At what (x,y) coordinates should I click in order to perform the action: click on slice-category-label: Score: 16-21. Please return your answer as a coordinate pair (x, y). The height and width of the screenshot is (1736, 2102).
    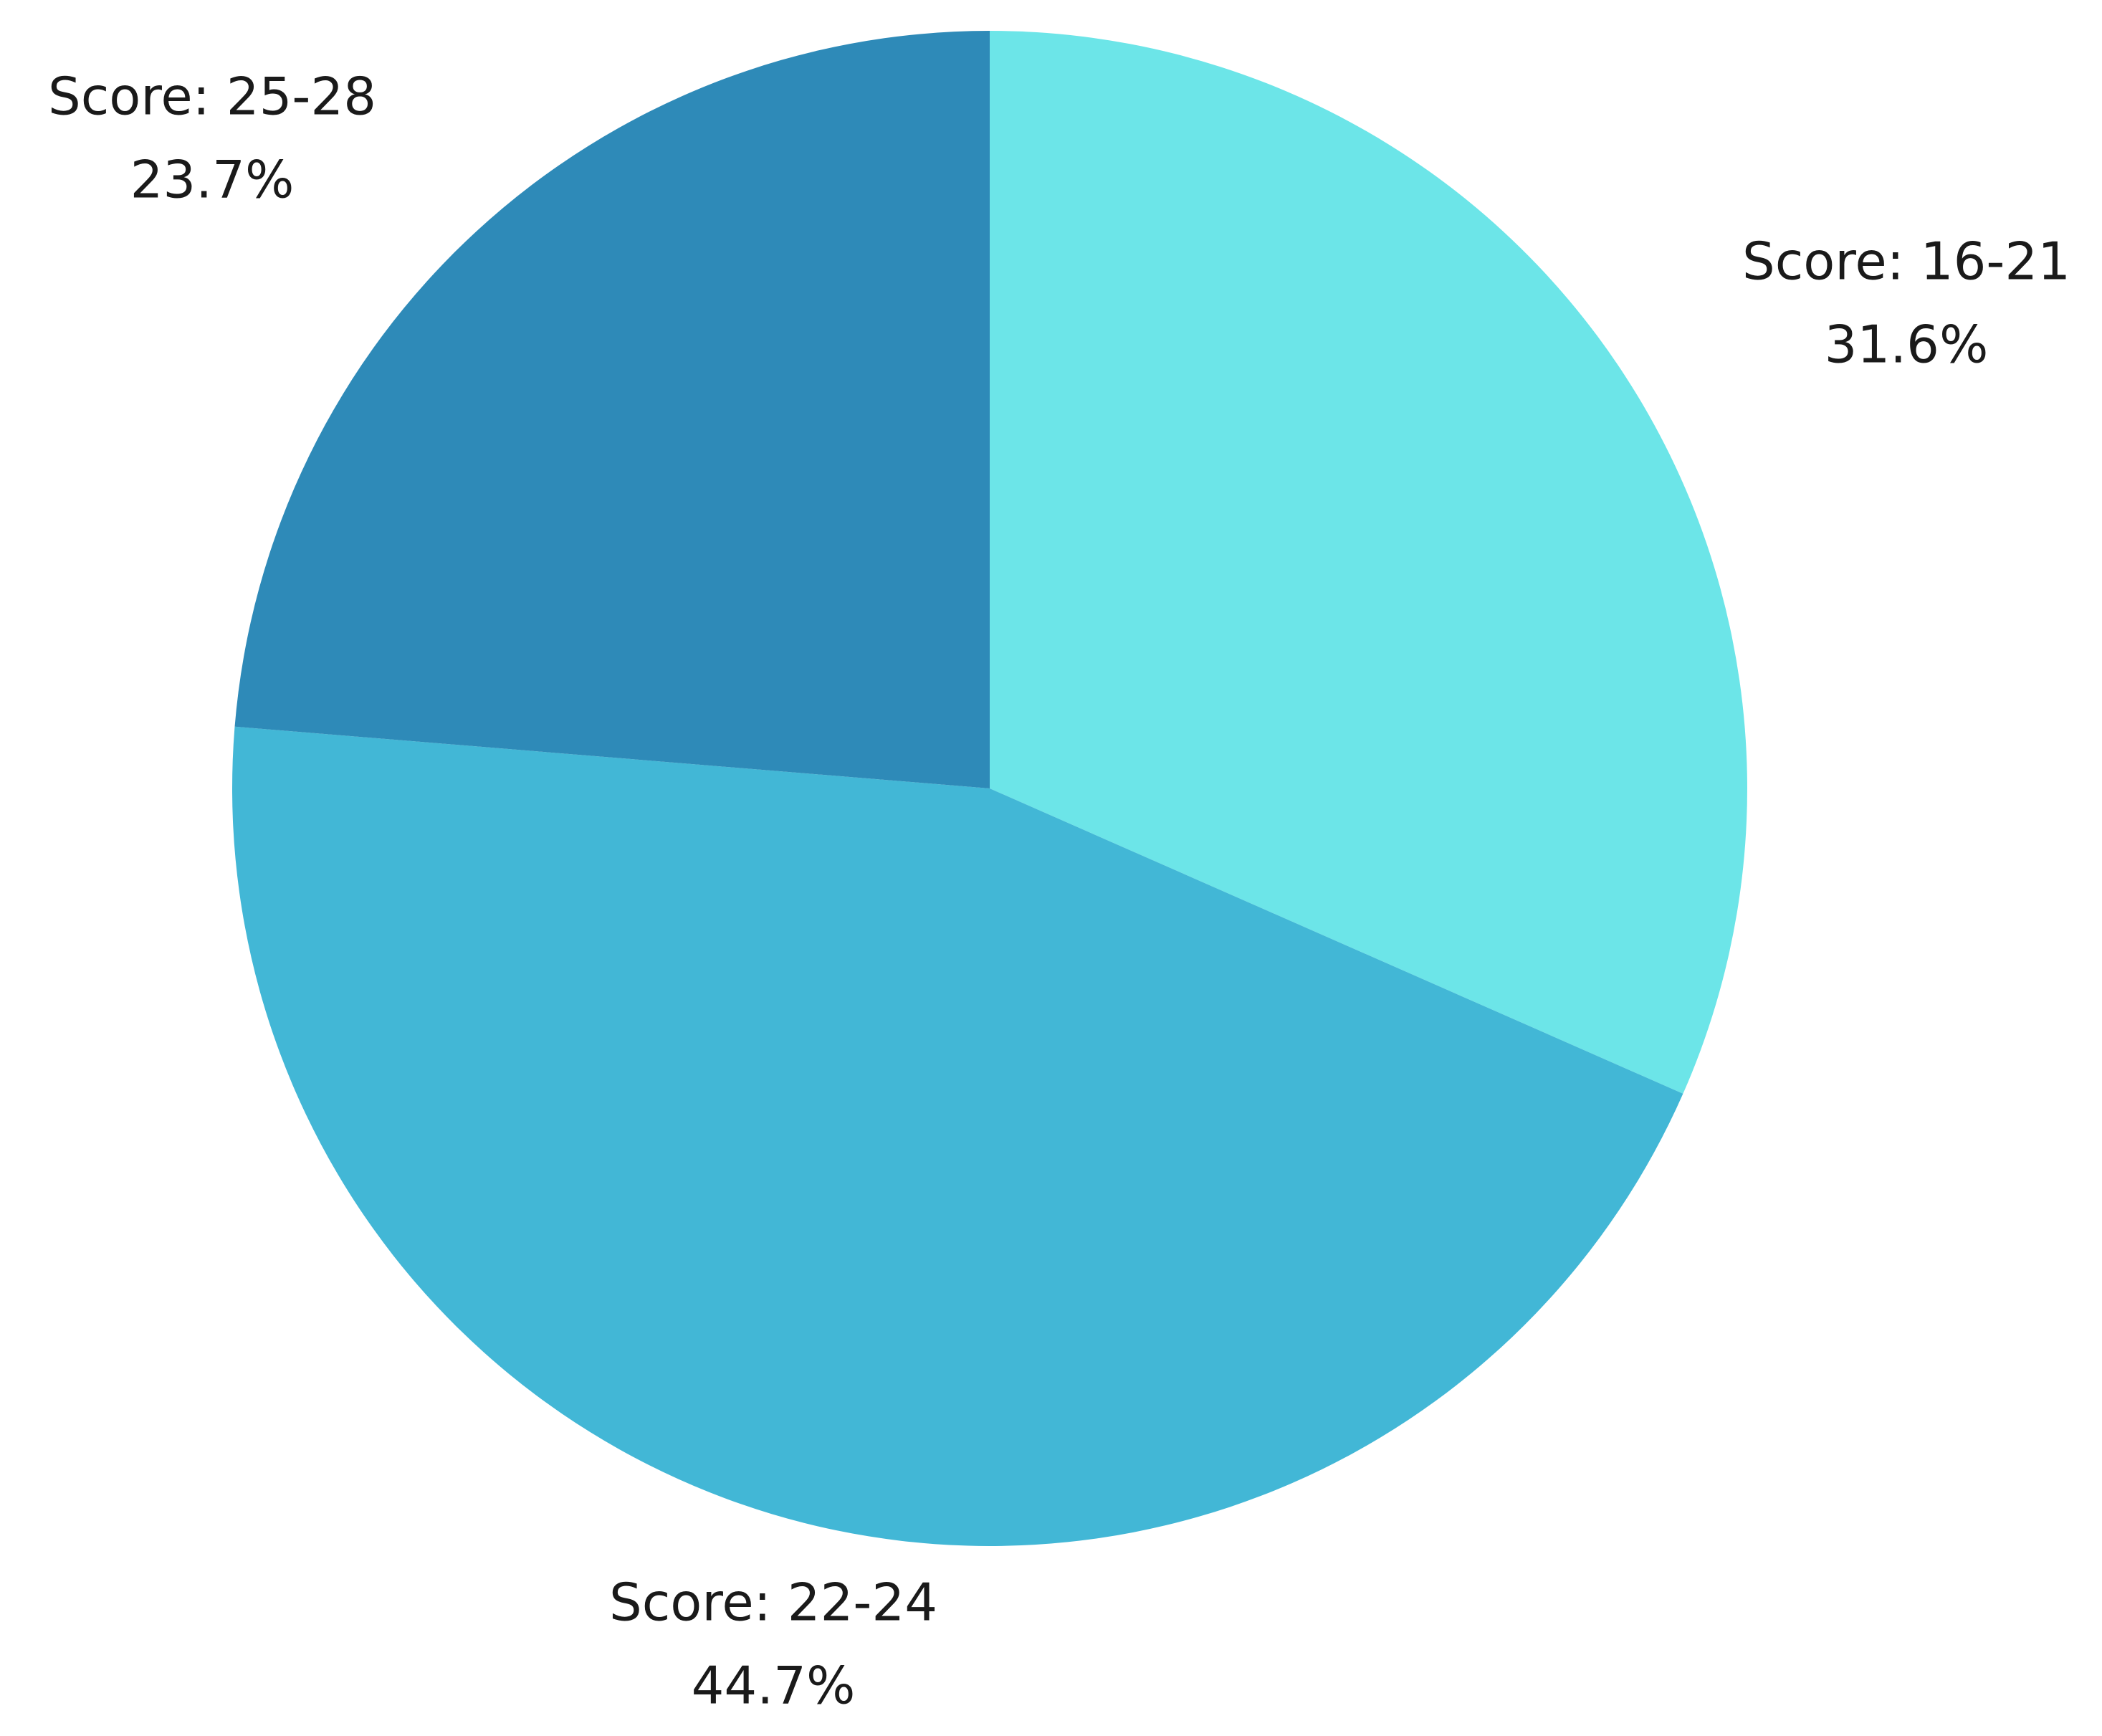
    Looking at the image, I should click on (1906, 262).